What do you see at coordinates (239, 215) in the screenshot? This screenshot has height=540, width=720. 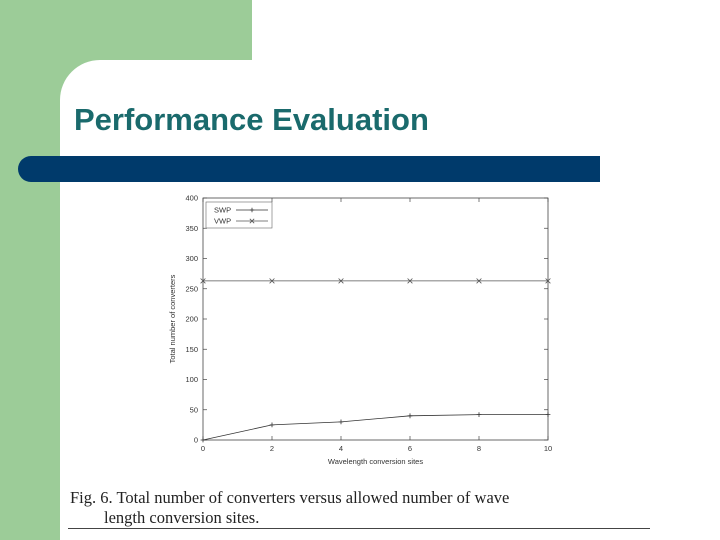 I see `legend-box` at bounding box center [239, 215].